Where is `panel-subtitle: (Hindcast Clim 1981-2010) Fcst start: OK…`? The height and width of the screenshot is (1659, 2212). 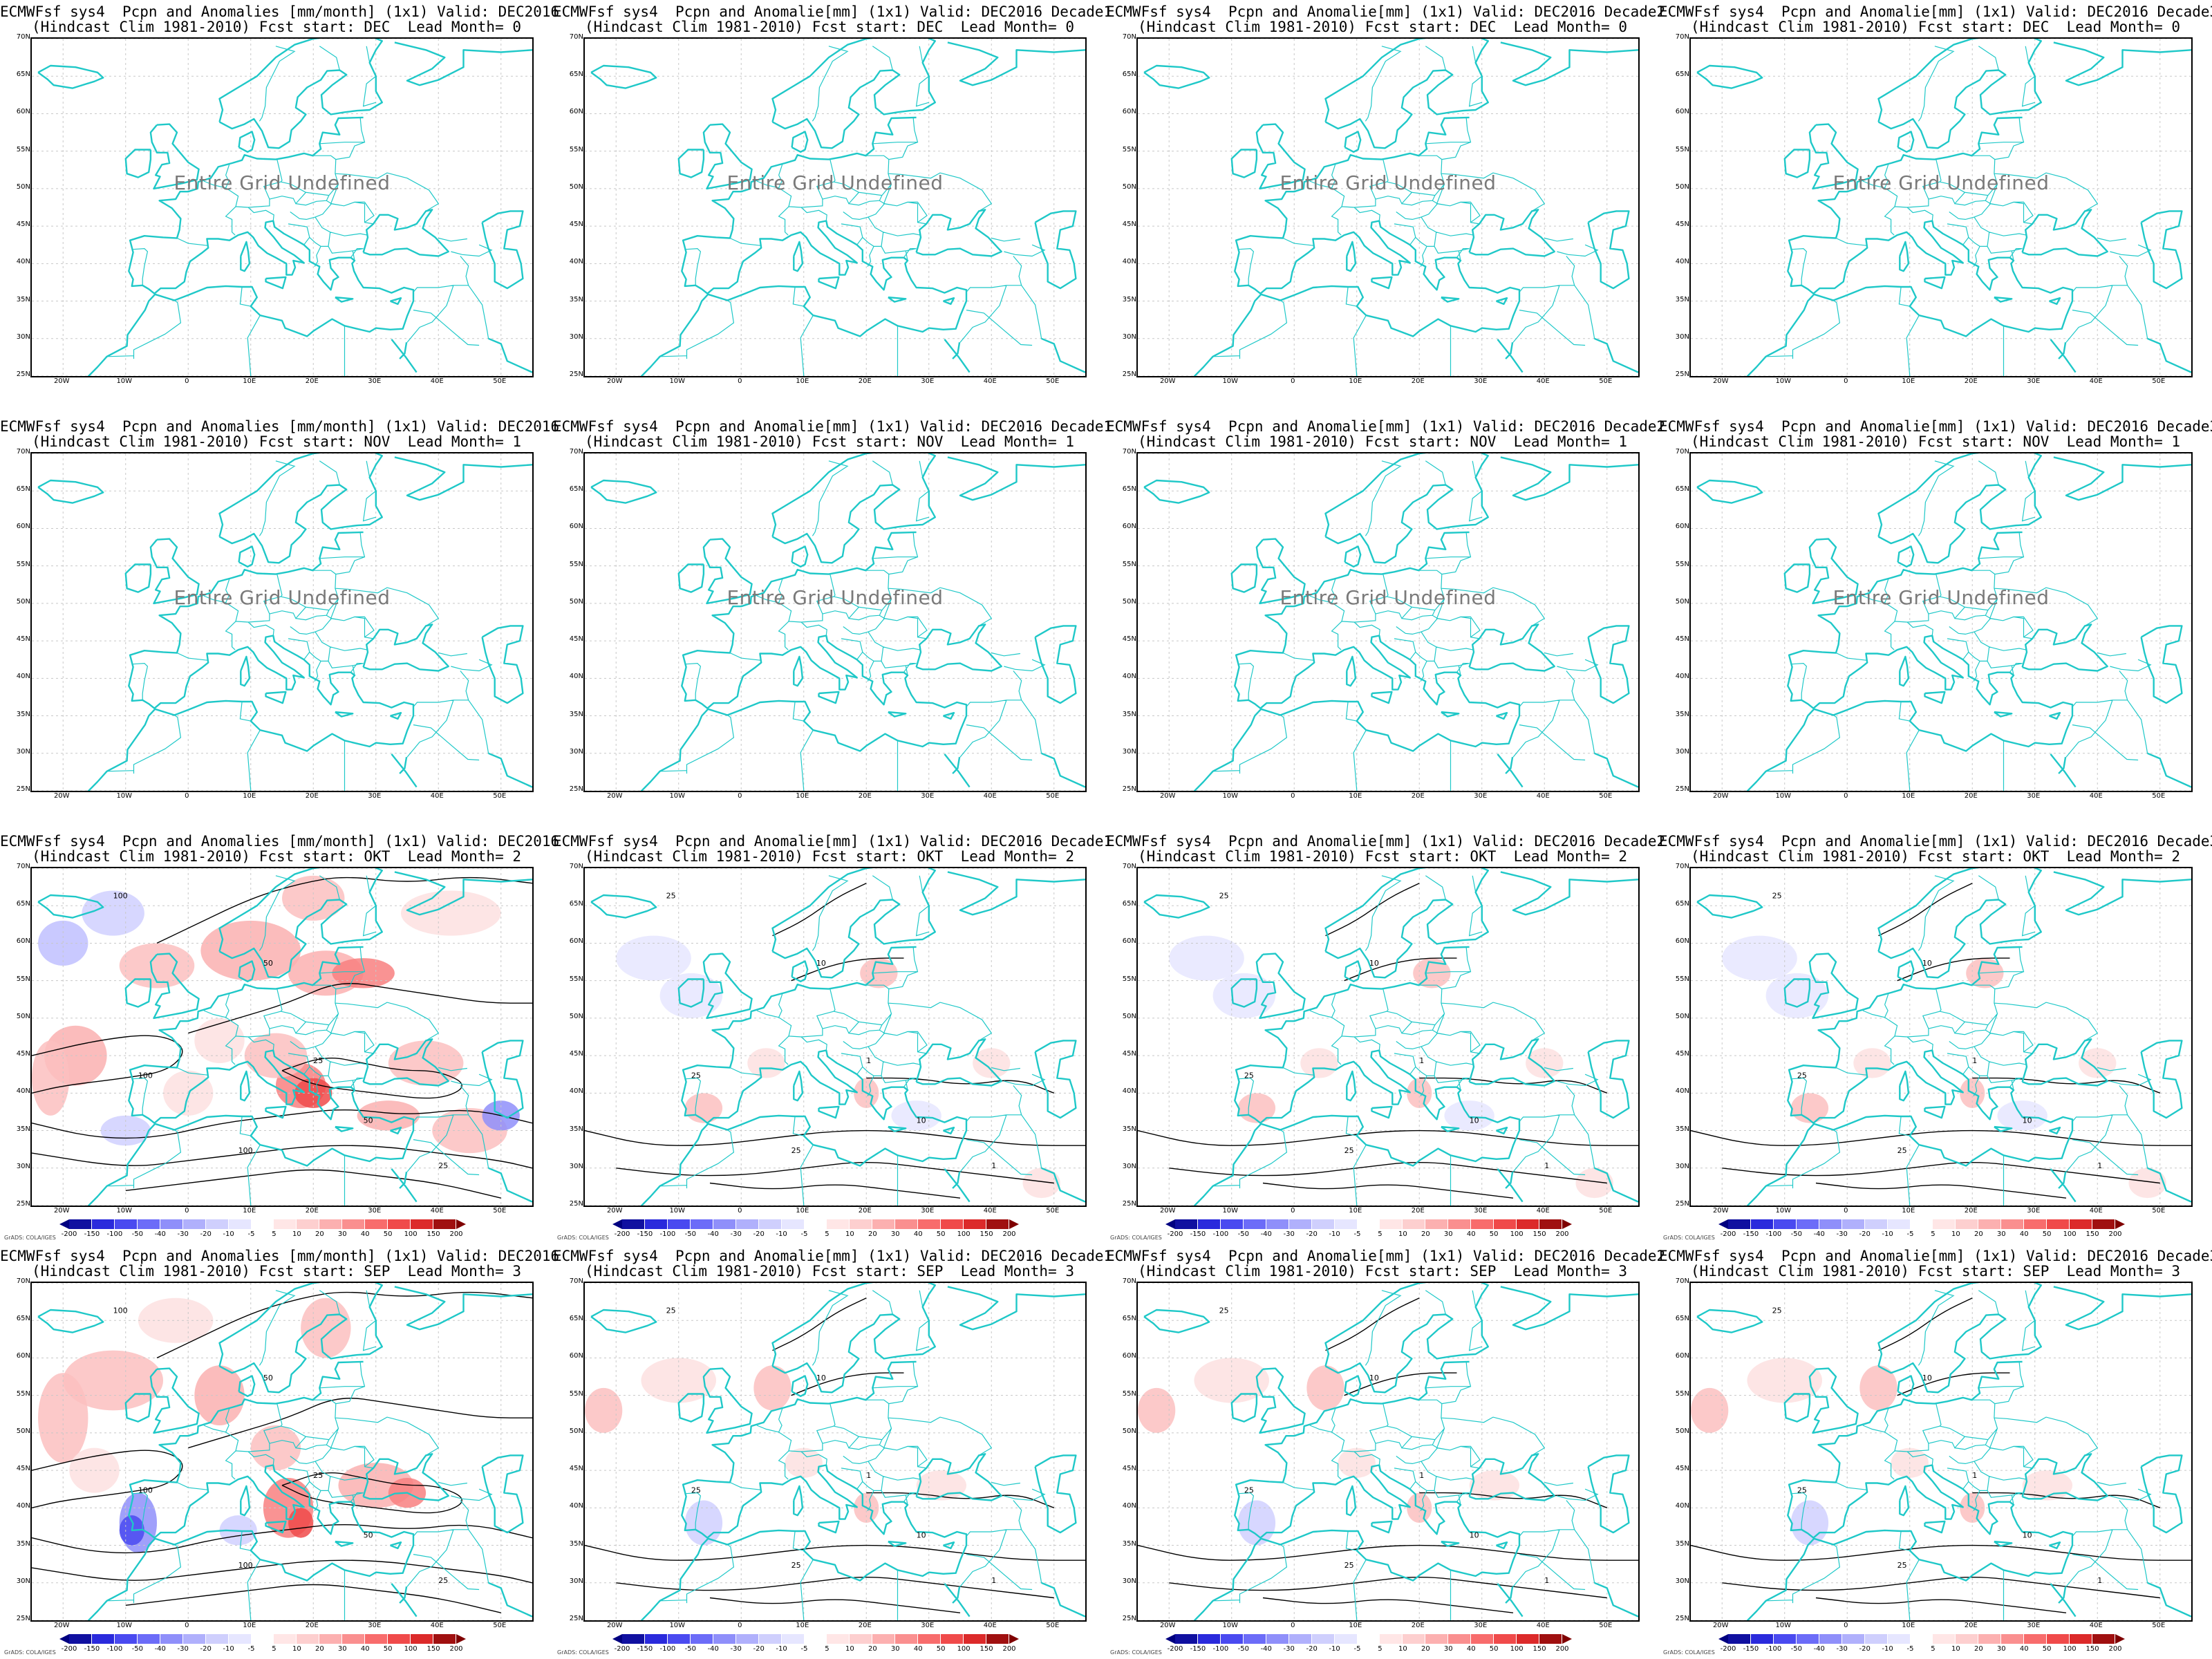 panel-subtitle: (Hindcast Clim 1981-2010) Fcst start: OK… is located at coordinates (829, 856).